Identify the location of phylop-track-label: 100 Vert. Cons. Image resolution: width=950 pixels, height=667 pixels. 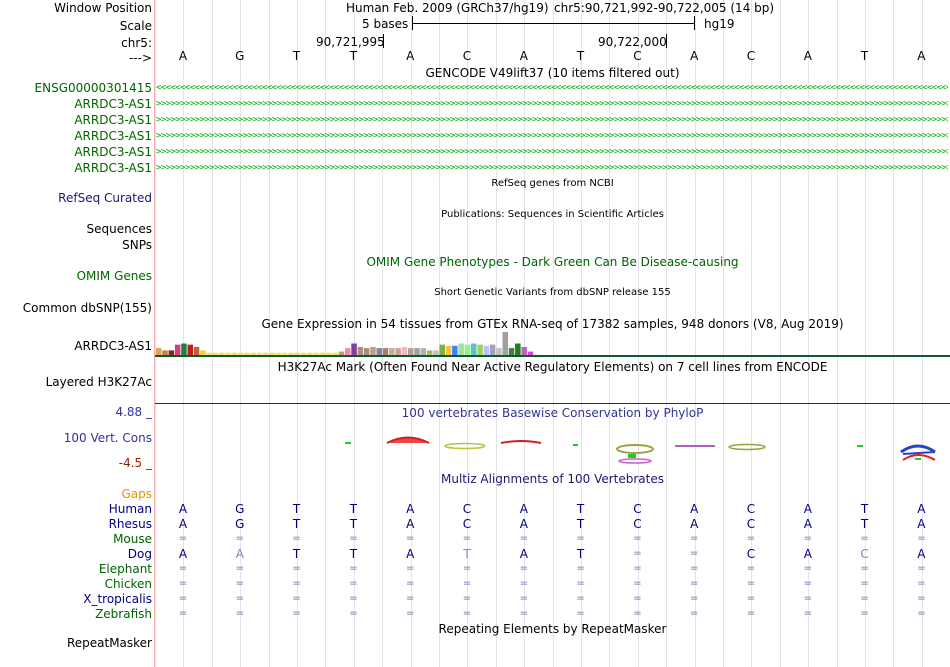
(107, 438).